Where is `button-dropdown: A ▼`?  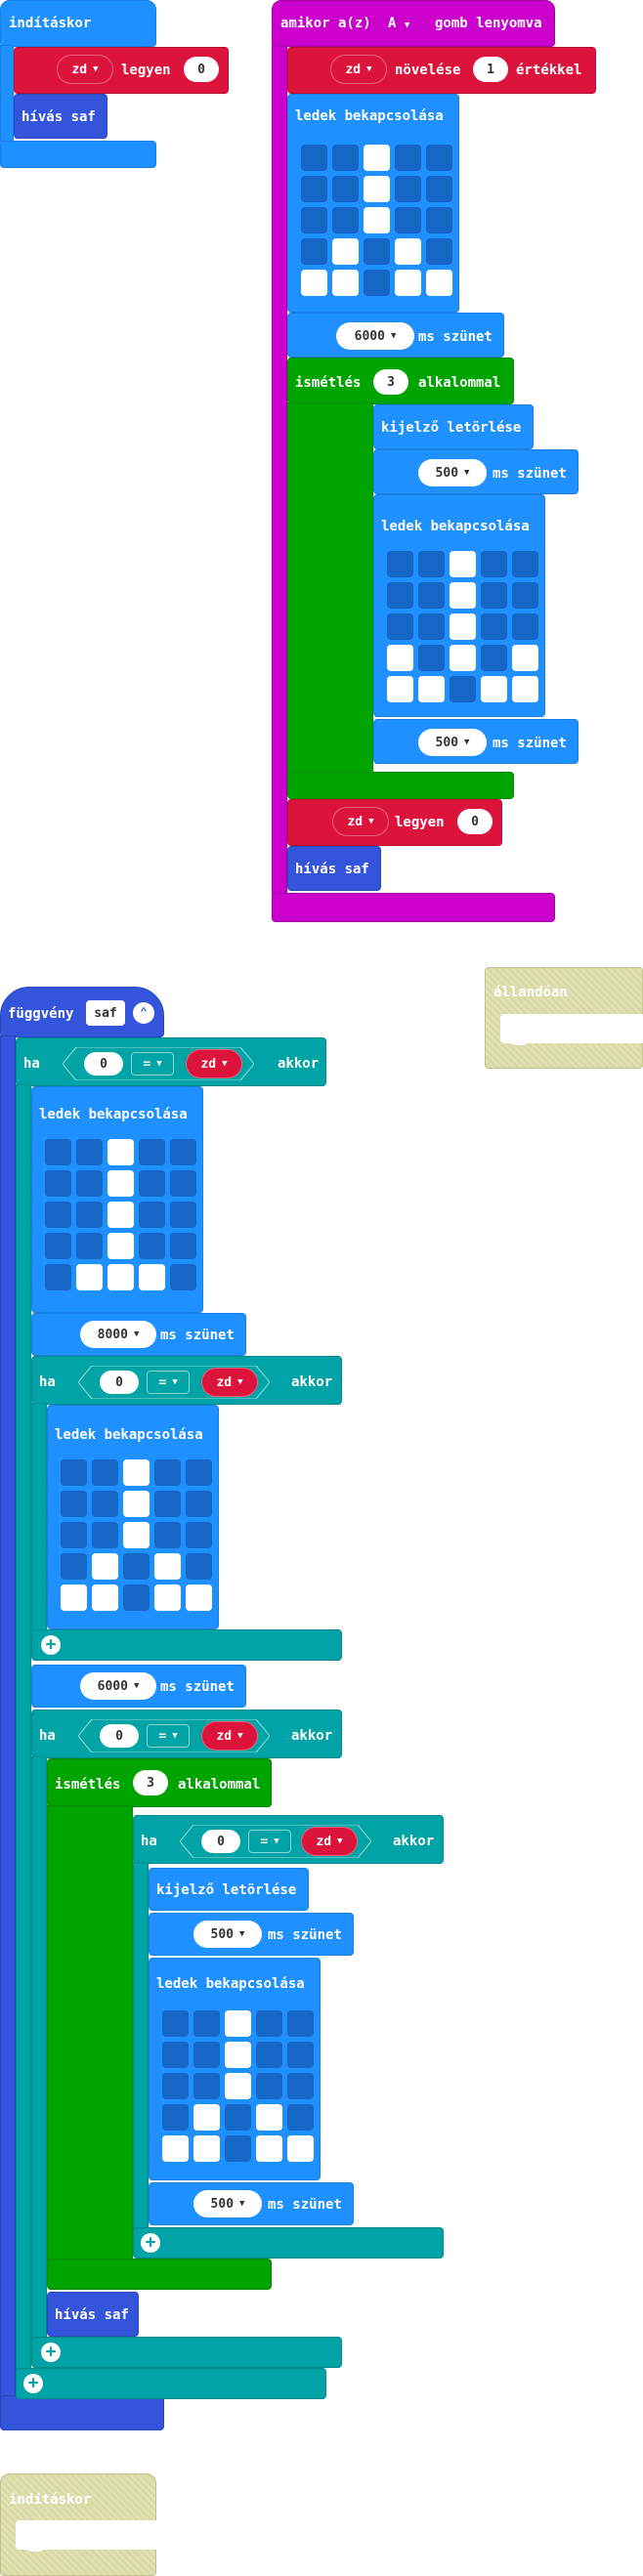 button-dropdown: A ▼ is located at coordinates (399, 23).